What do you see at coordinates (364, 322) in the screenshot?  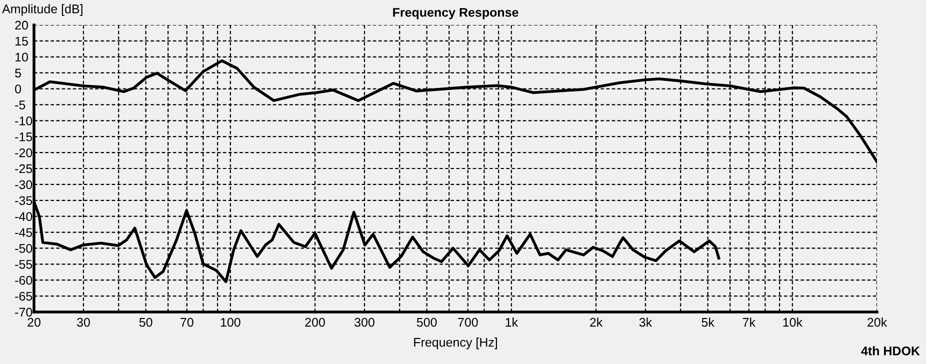 I see `x-tick-label: 300` at bounding box center [364, 322].